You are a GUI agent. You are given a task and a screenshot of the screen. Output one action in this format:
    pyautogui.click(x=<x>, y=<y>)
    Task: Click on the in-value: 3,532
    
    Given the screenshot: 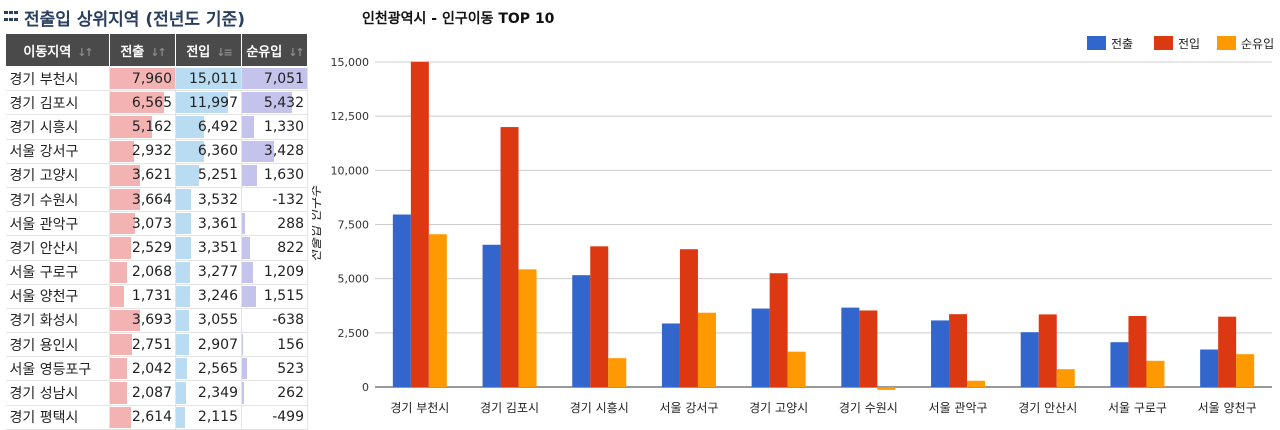 What is the action you would take?
    pyautogui.click(x=217, y=199)
    